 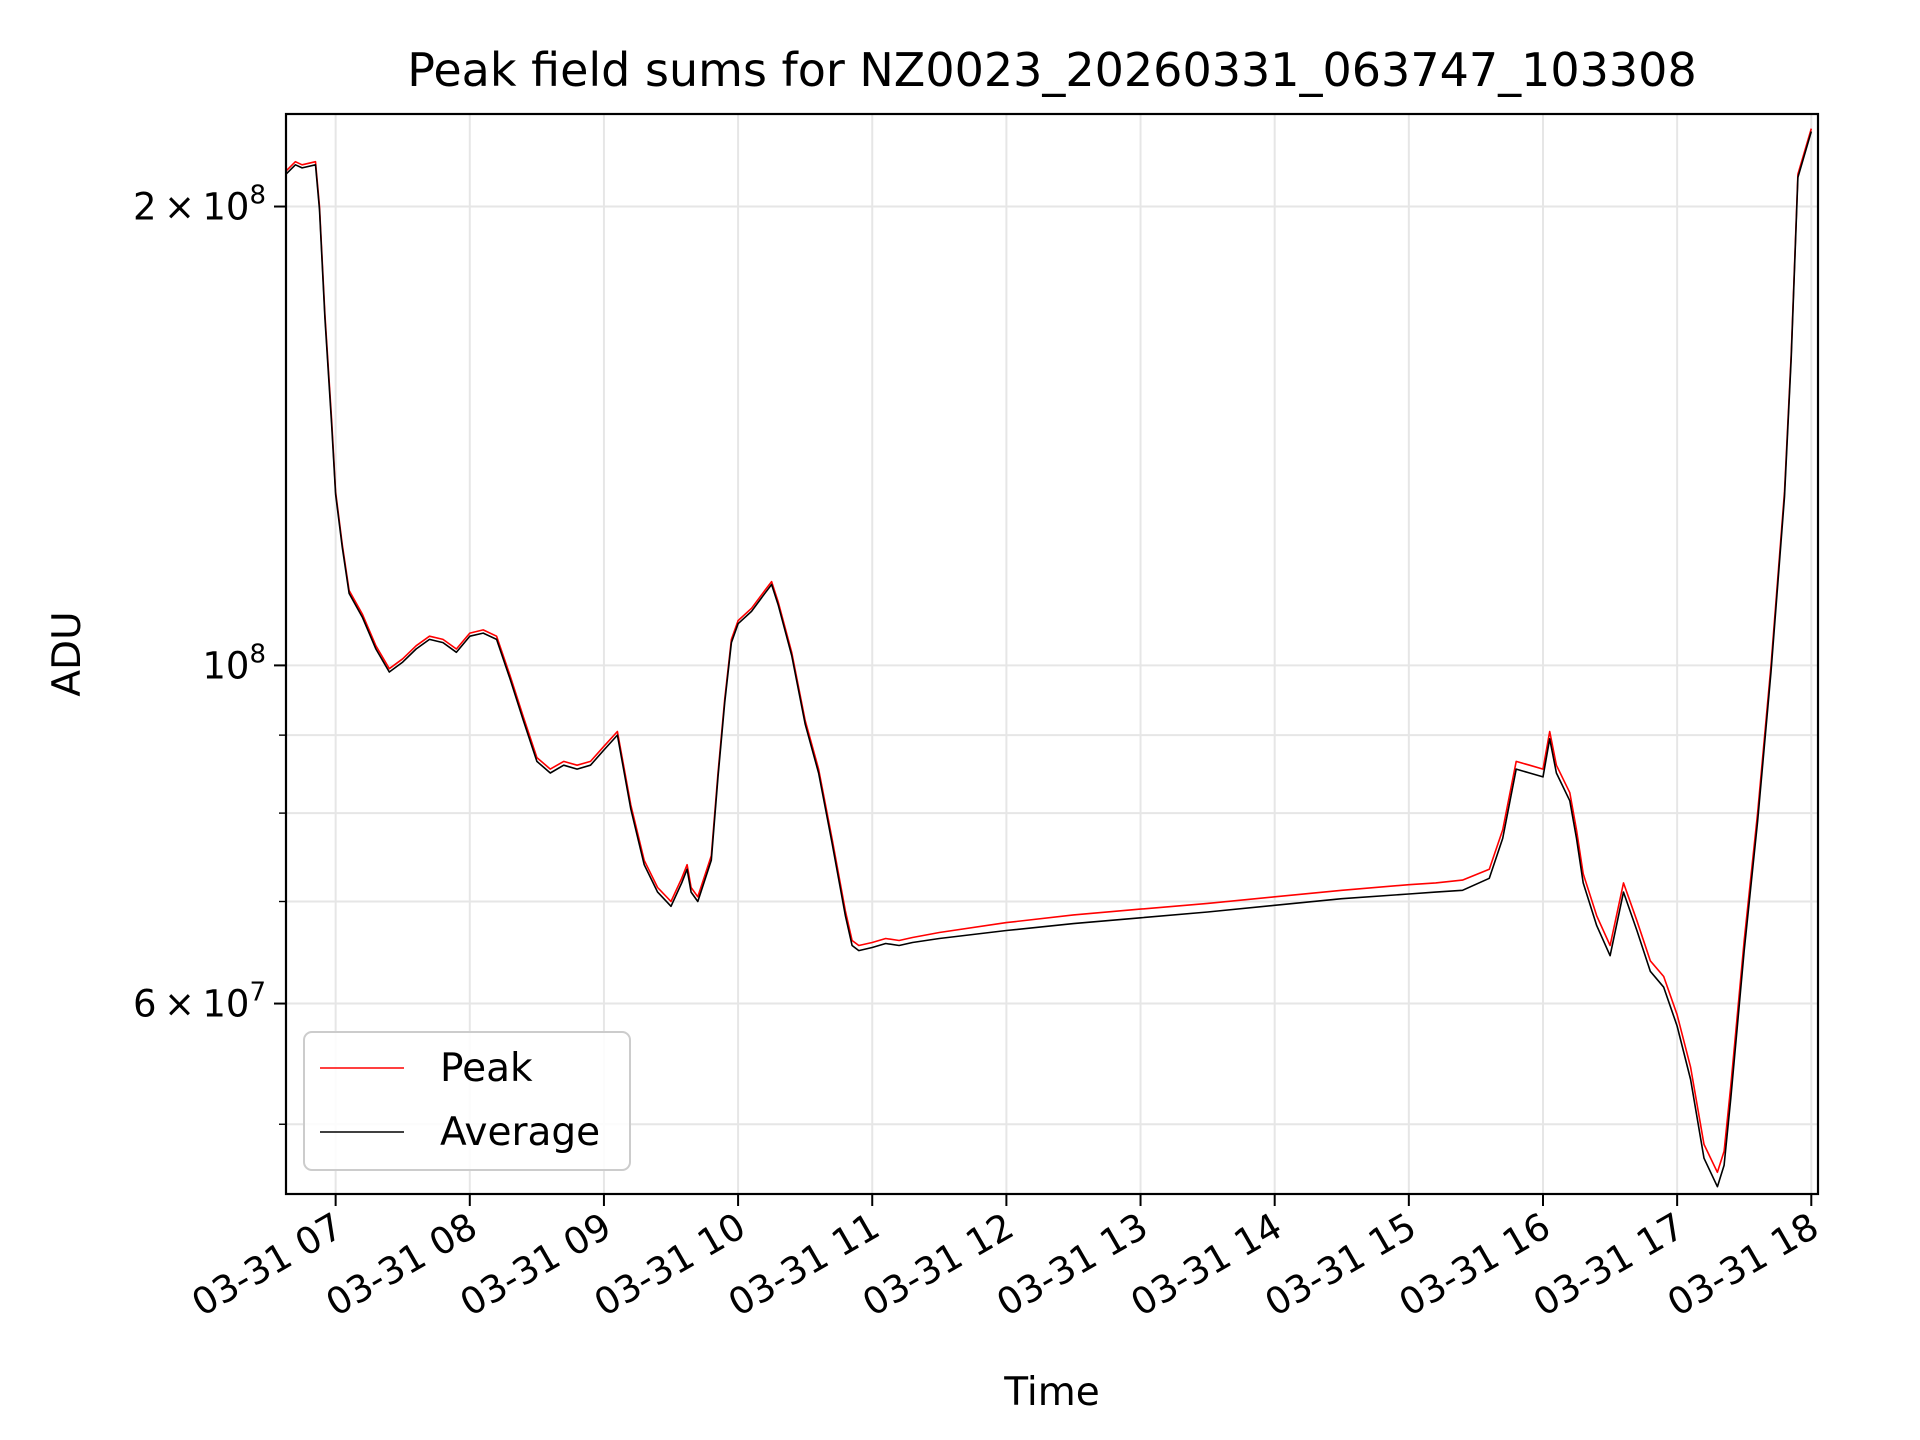 What do you see at coordinates (67, 653) in the screenshot?
I see `y-axis-label: ADU` at bounding box center [67, 653].